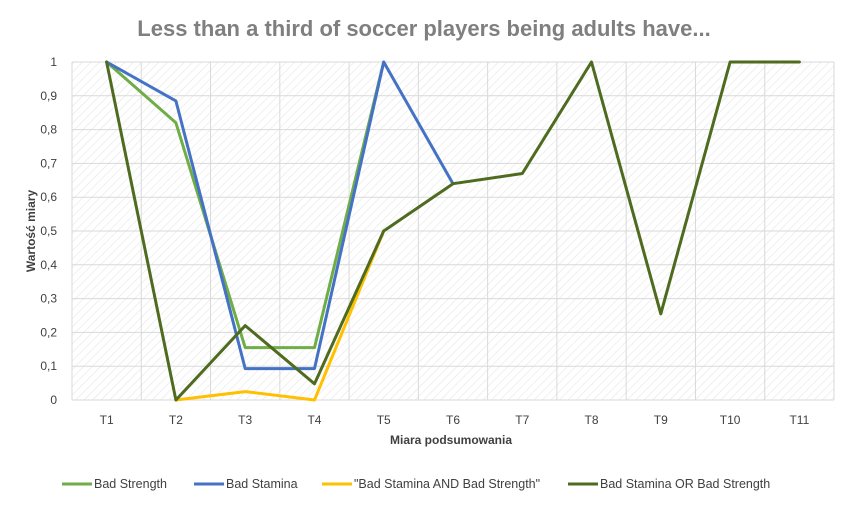 The height and width of the screenshot is (506, 850). What do you see at coordinates (130, 484) in the screenshot?
I see `legend-entry-label: Bad Strength` at bounding box center [130, 484].